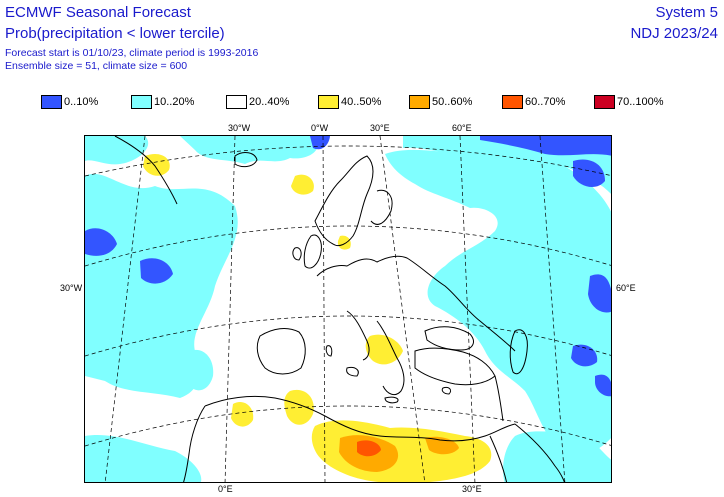  What do you see at coordinates (361, 102) in the screenshot?
I see `legend-label: 40..50%` at bounding box center [361, 102].